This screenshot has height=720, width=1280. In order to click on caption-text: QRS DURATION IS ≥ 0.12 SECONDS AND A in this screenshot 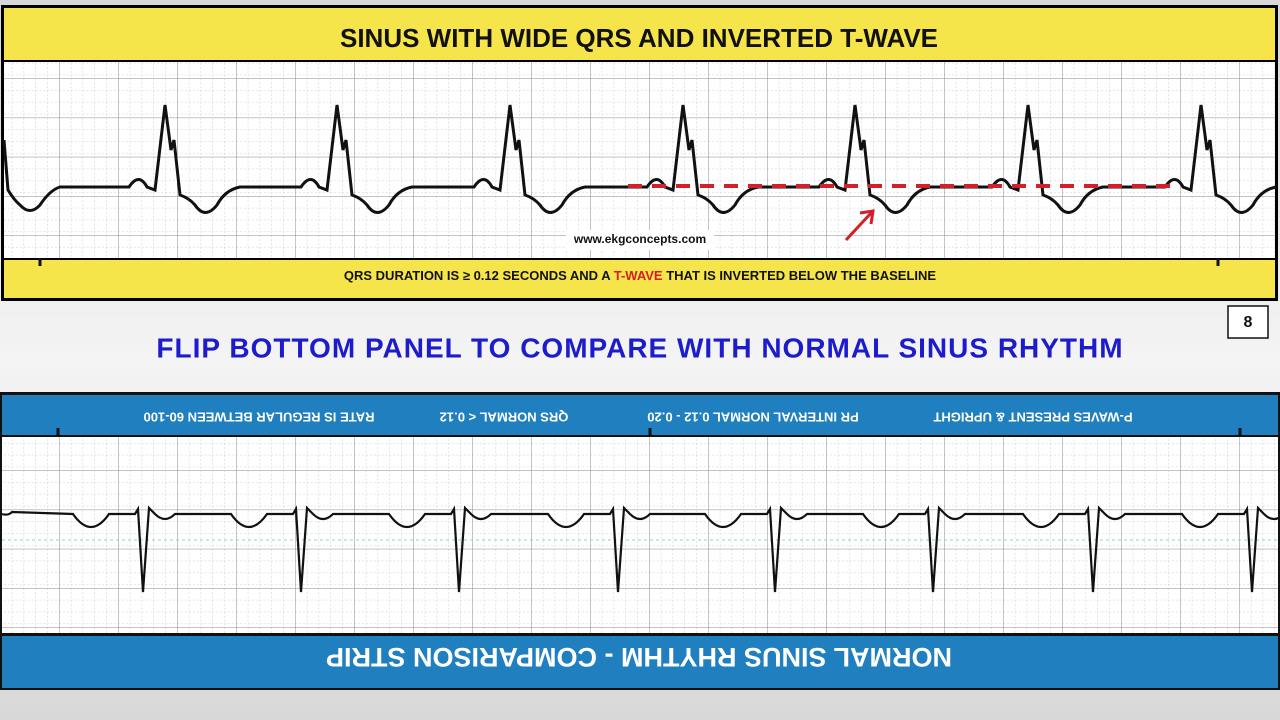, I will do `click(479, 275)`.